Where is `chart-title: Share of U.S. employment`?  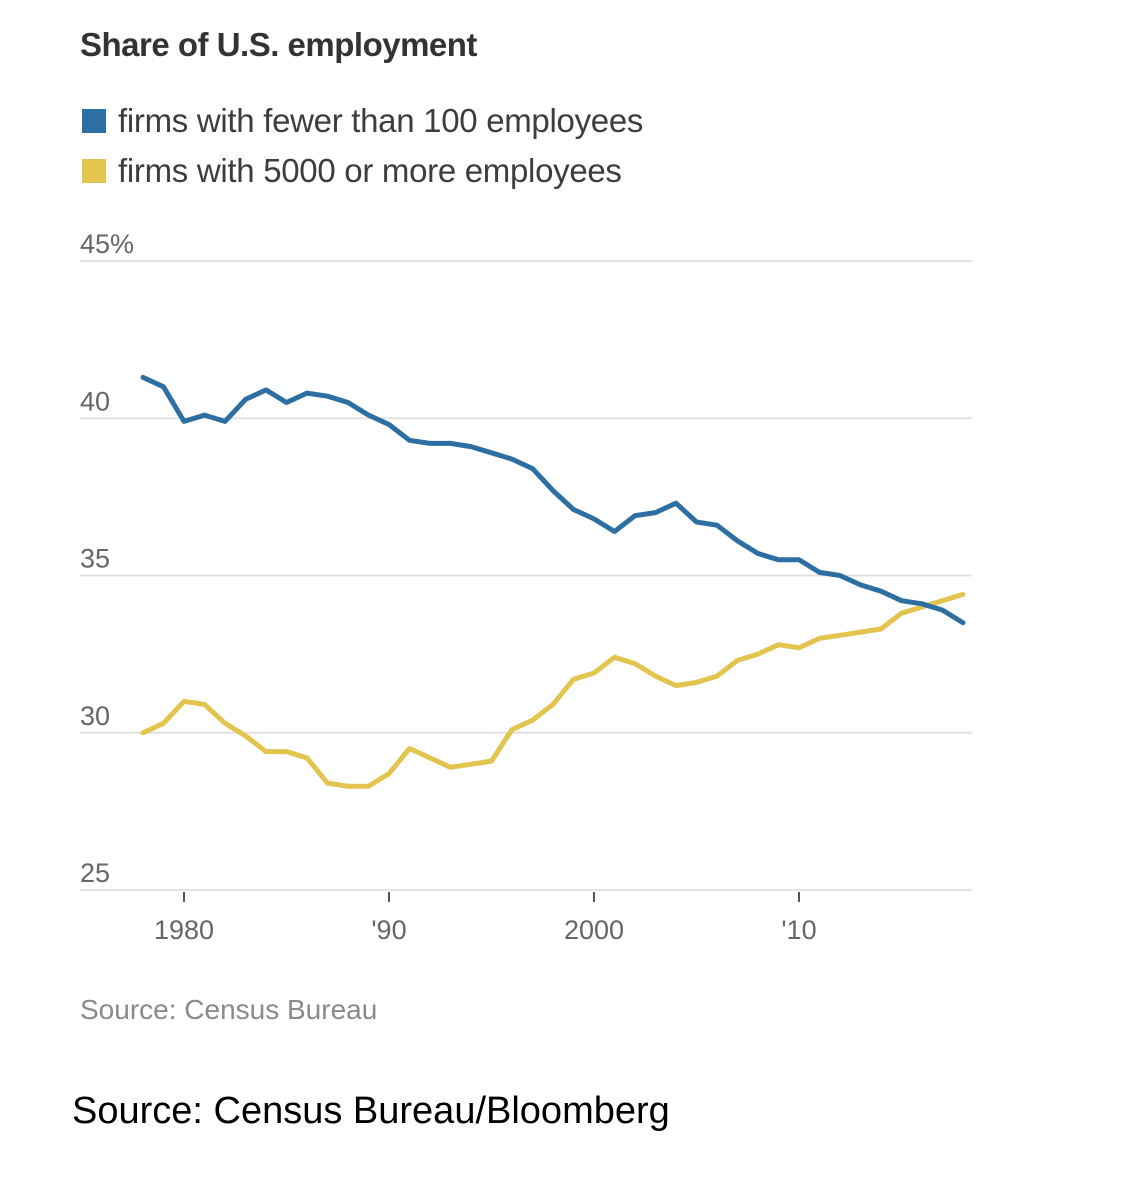
chart-title: Share of U.S. employment is located at coordinates (278, 44).